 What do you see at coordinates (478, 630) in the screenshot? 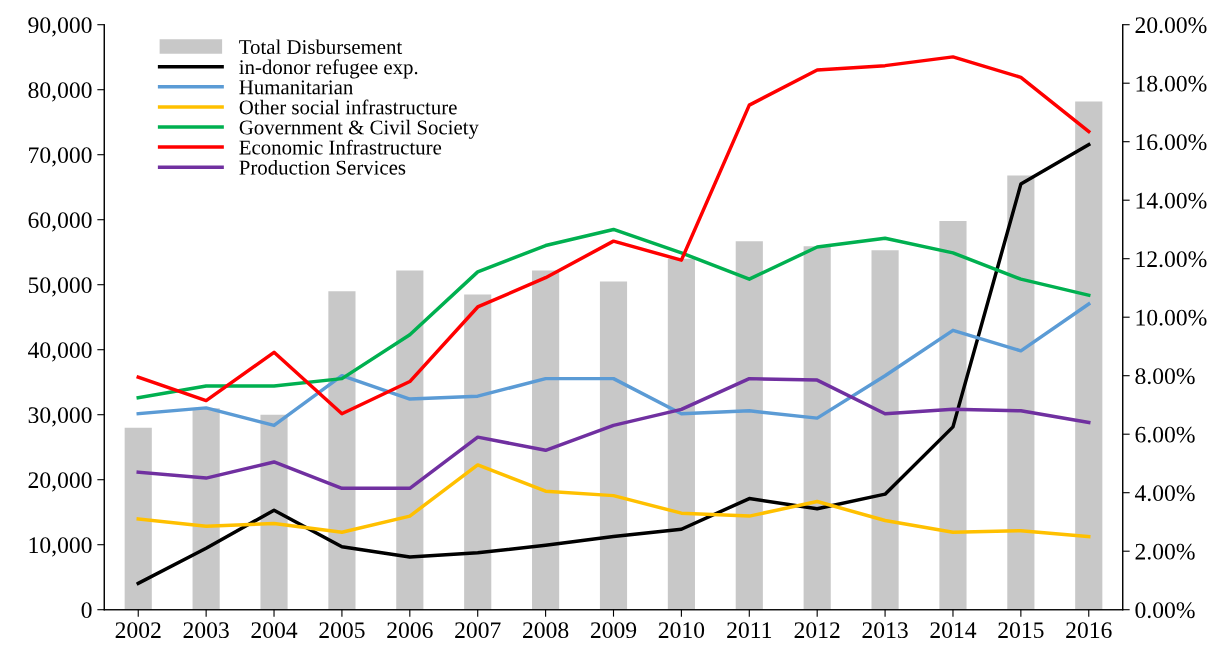
I see `x-tick-label: 2007` at bounding box center [478, 630].